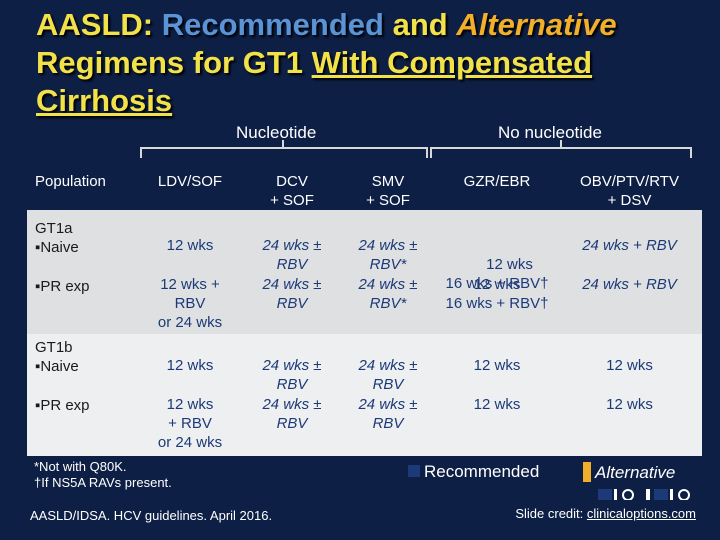  I want to click on gt1b-prexp-smv-sof: 24 wks ± RBV, so click(388, 414).